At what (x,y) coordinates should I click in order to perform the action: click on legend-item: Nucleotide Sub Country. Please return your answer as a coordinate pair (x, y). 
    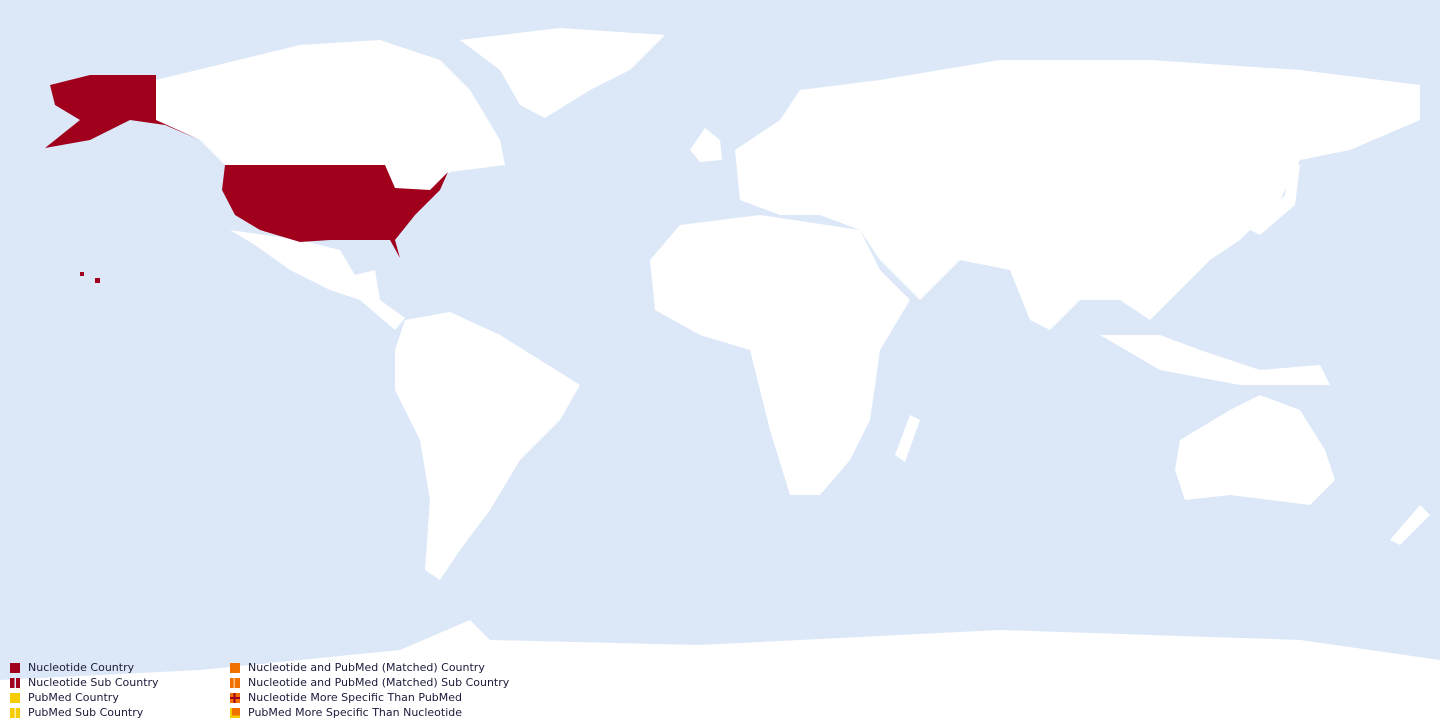
    Looking at the image, I should click on (84, 682).